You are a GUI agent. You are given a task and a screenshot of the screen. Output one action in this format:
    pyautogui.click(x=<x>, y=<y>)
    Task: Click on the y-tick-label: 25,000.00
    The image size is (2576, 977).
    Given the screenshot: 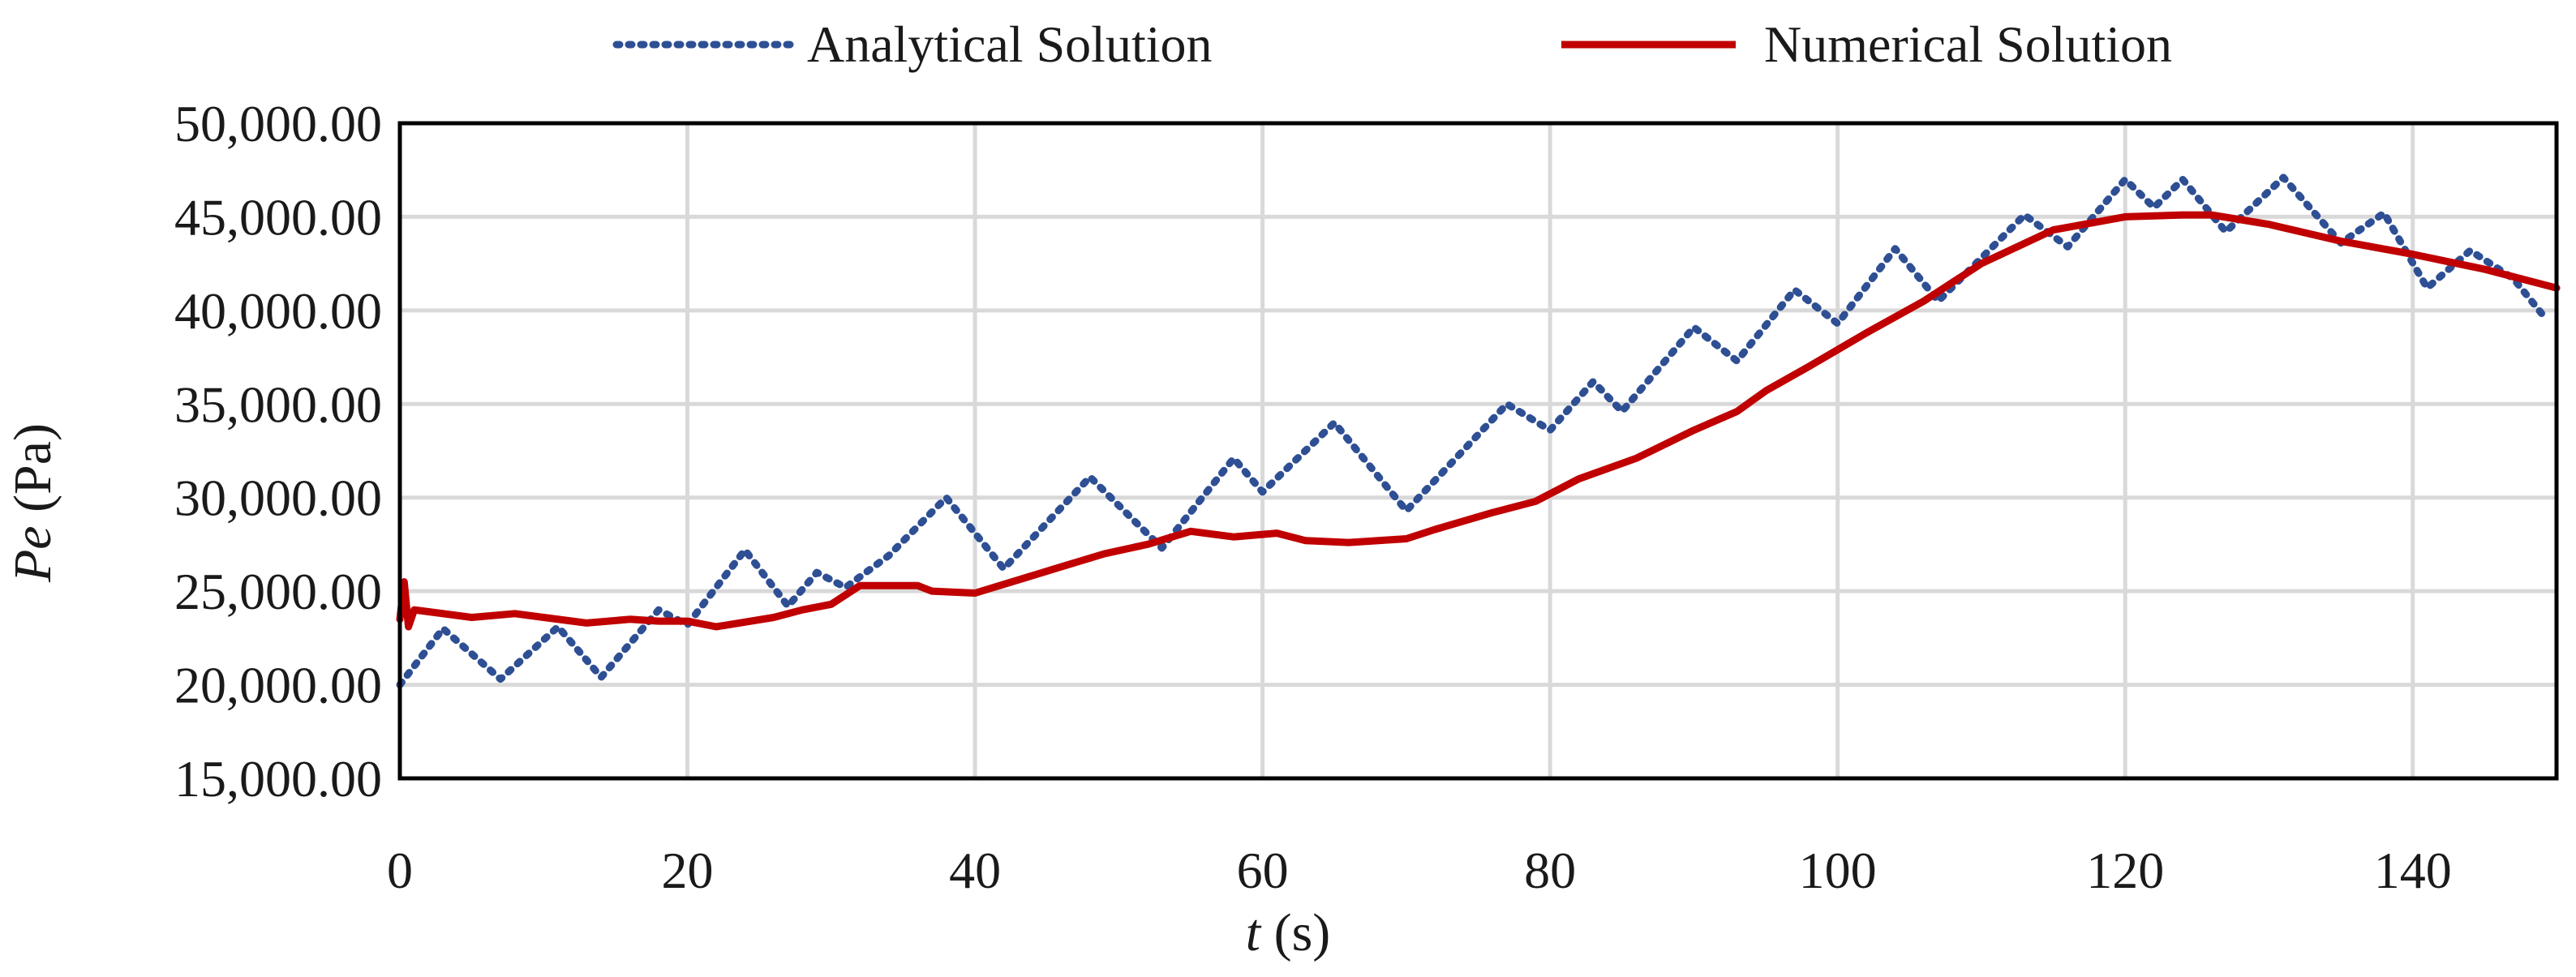 What is the action you would take?
    pyautogui.click(x=278, y=591)
    